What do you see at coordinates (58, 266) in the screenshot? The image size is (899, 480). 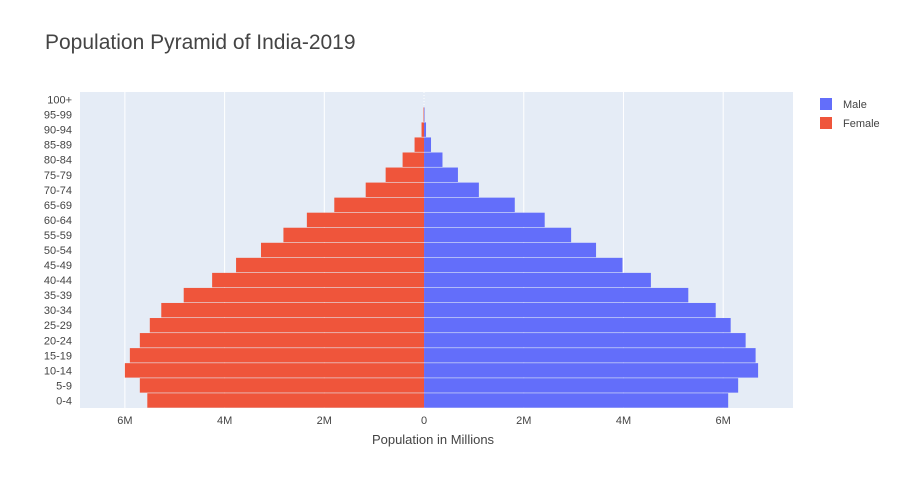 I see `y-tick-label: 45-49` at bounding box center [58, 266].